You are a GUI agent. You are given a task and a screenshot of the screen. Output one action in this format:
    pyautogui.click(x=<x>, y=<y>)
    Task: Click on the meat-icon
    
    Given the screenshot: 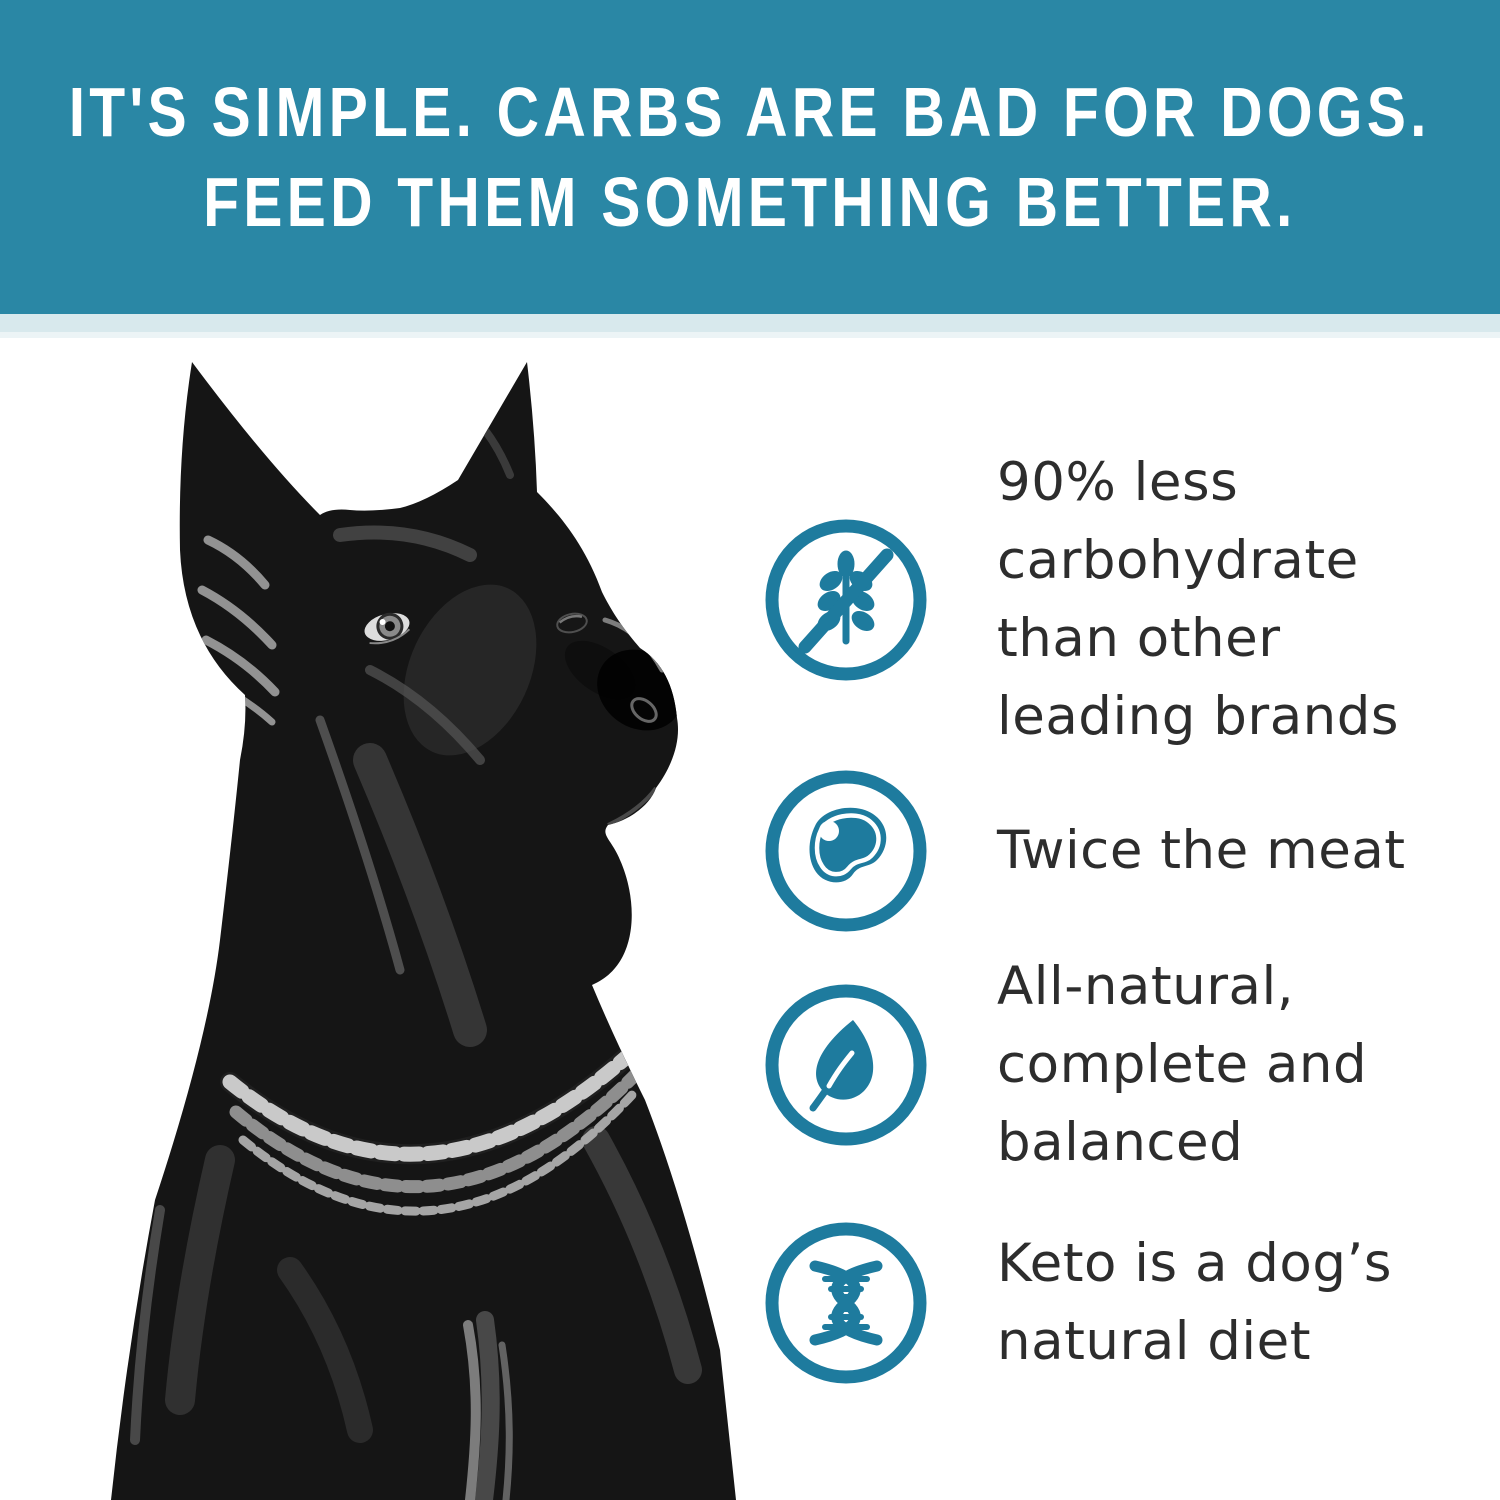 What is the action you would take?
    pyautogui.click(x=846, y=851)
    